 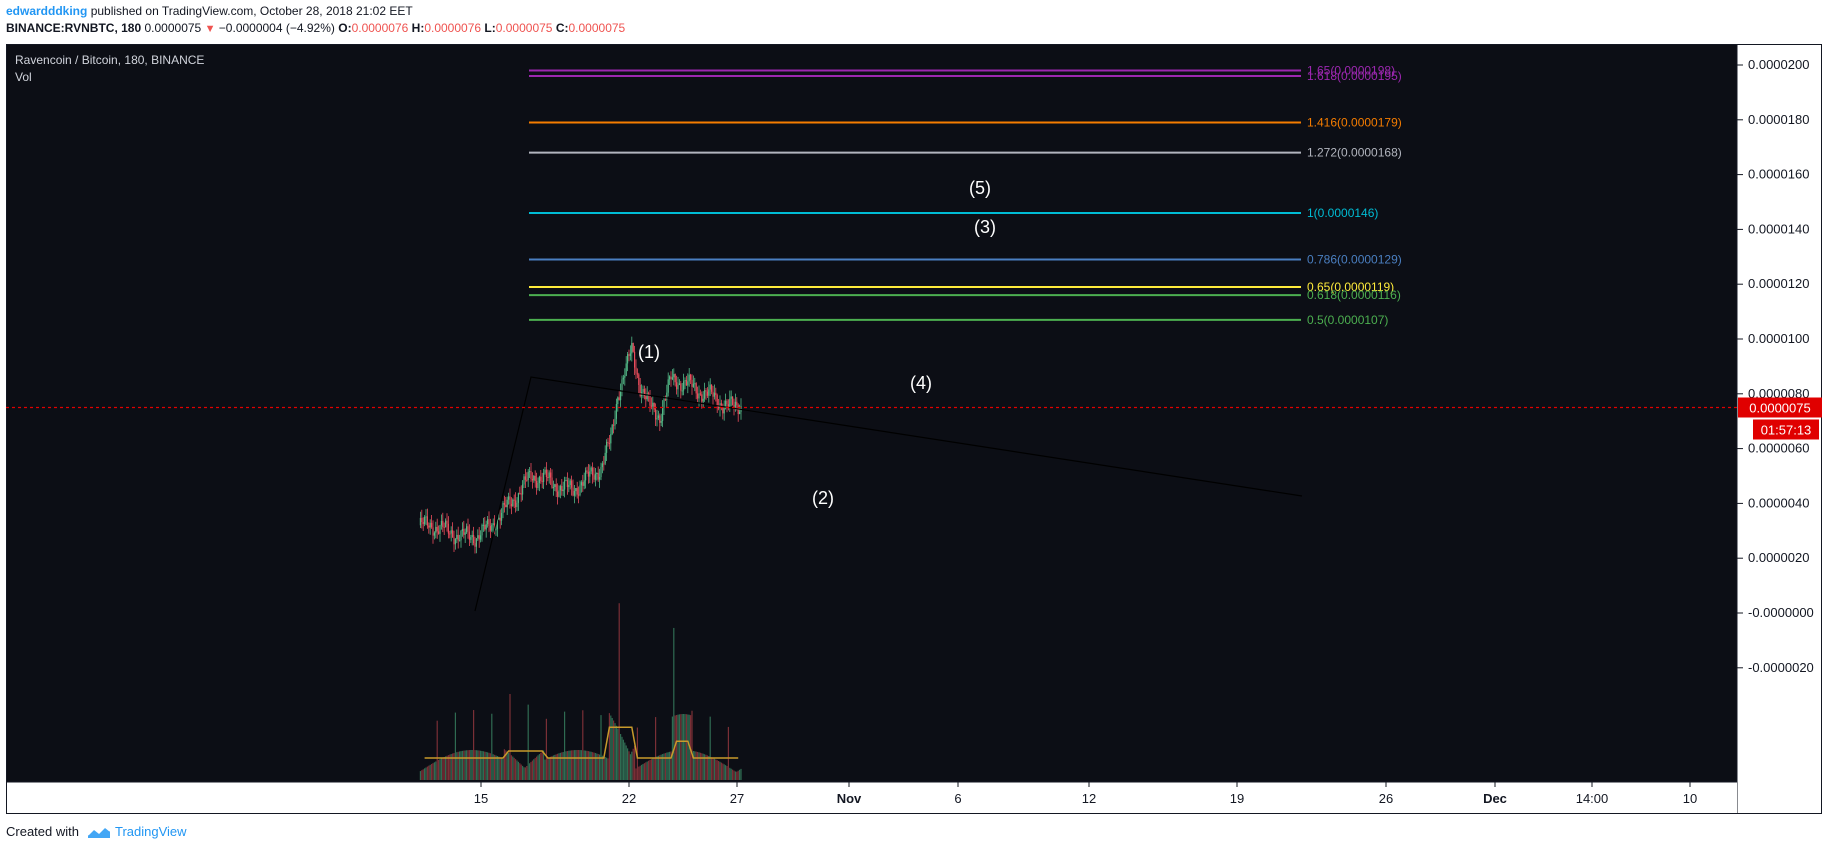 What do you see at coordinates (99, 831) in the screenshot?
I see `tradingview-logo-icon` at bounding box center [99, 831].